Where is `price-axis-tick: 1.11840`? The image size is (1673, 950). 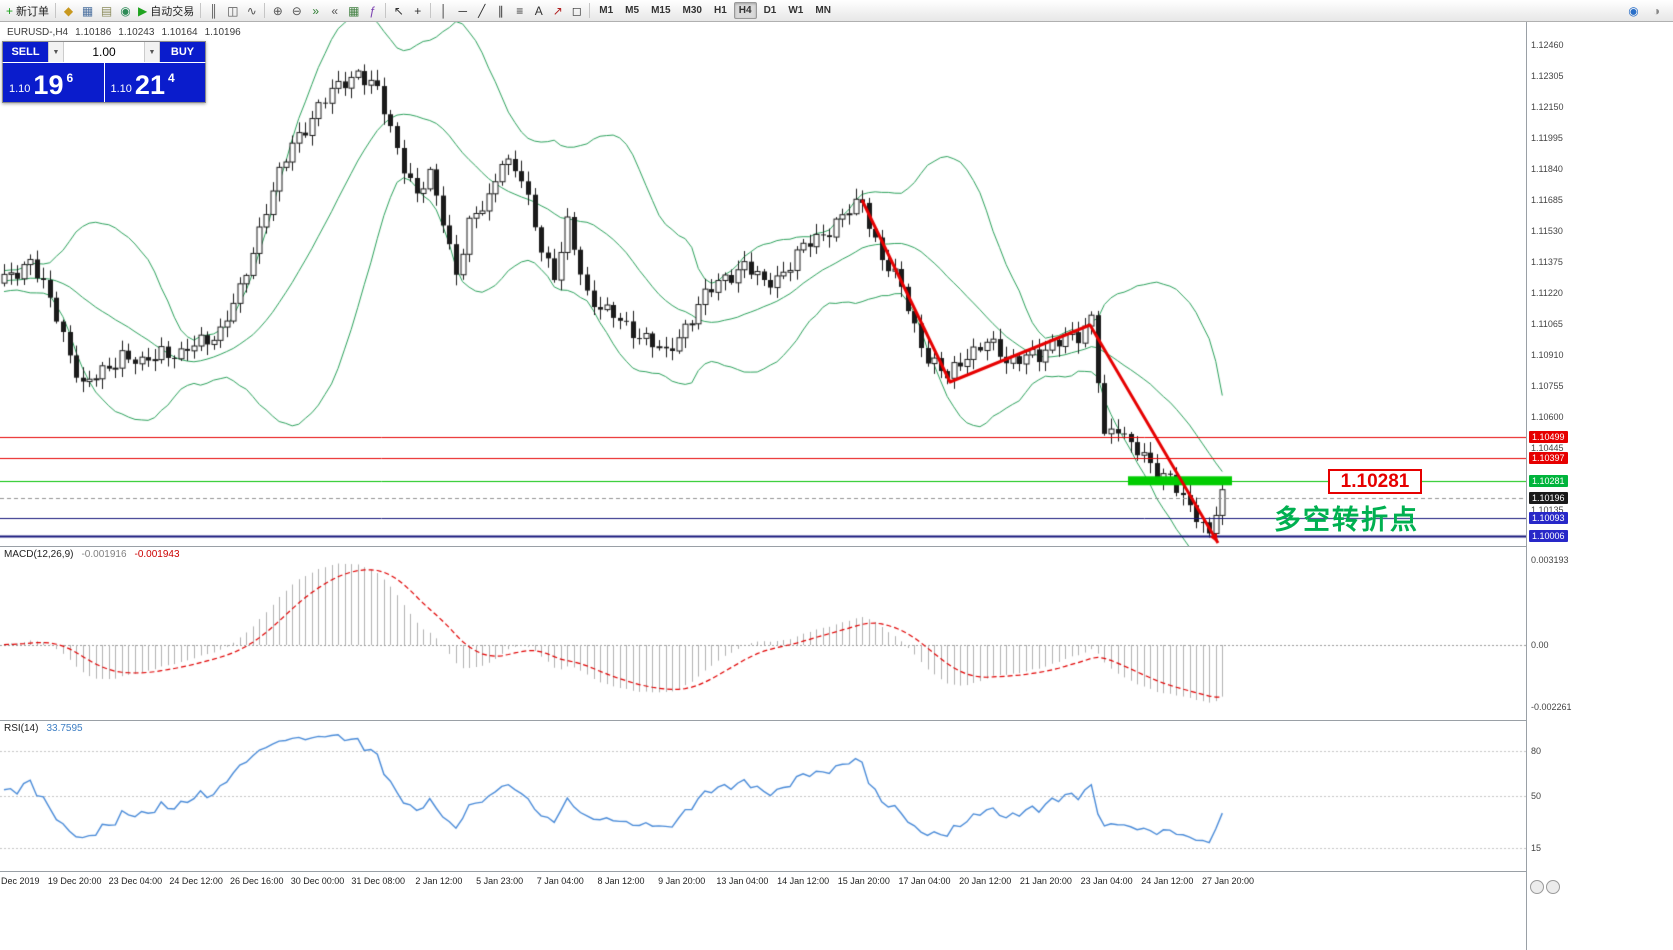 price-axis-tick: 1.11840 is located at coordinates (1547, 169).